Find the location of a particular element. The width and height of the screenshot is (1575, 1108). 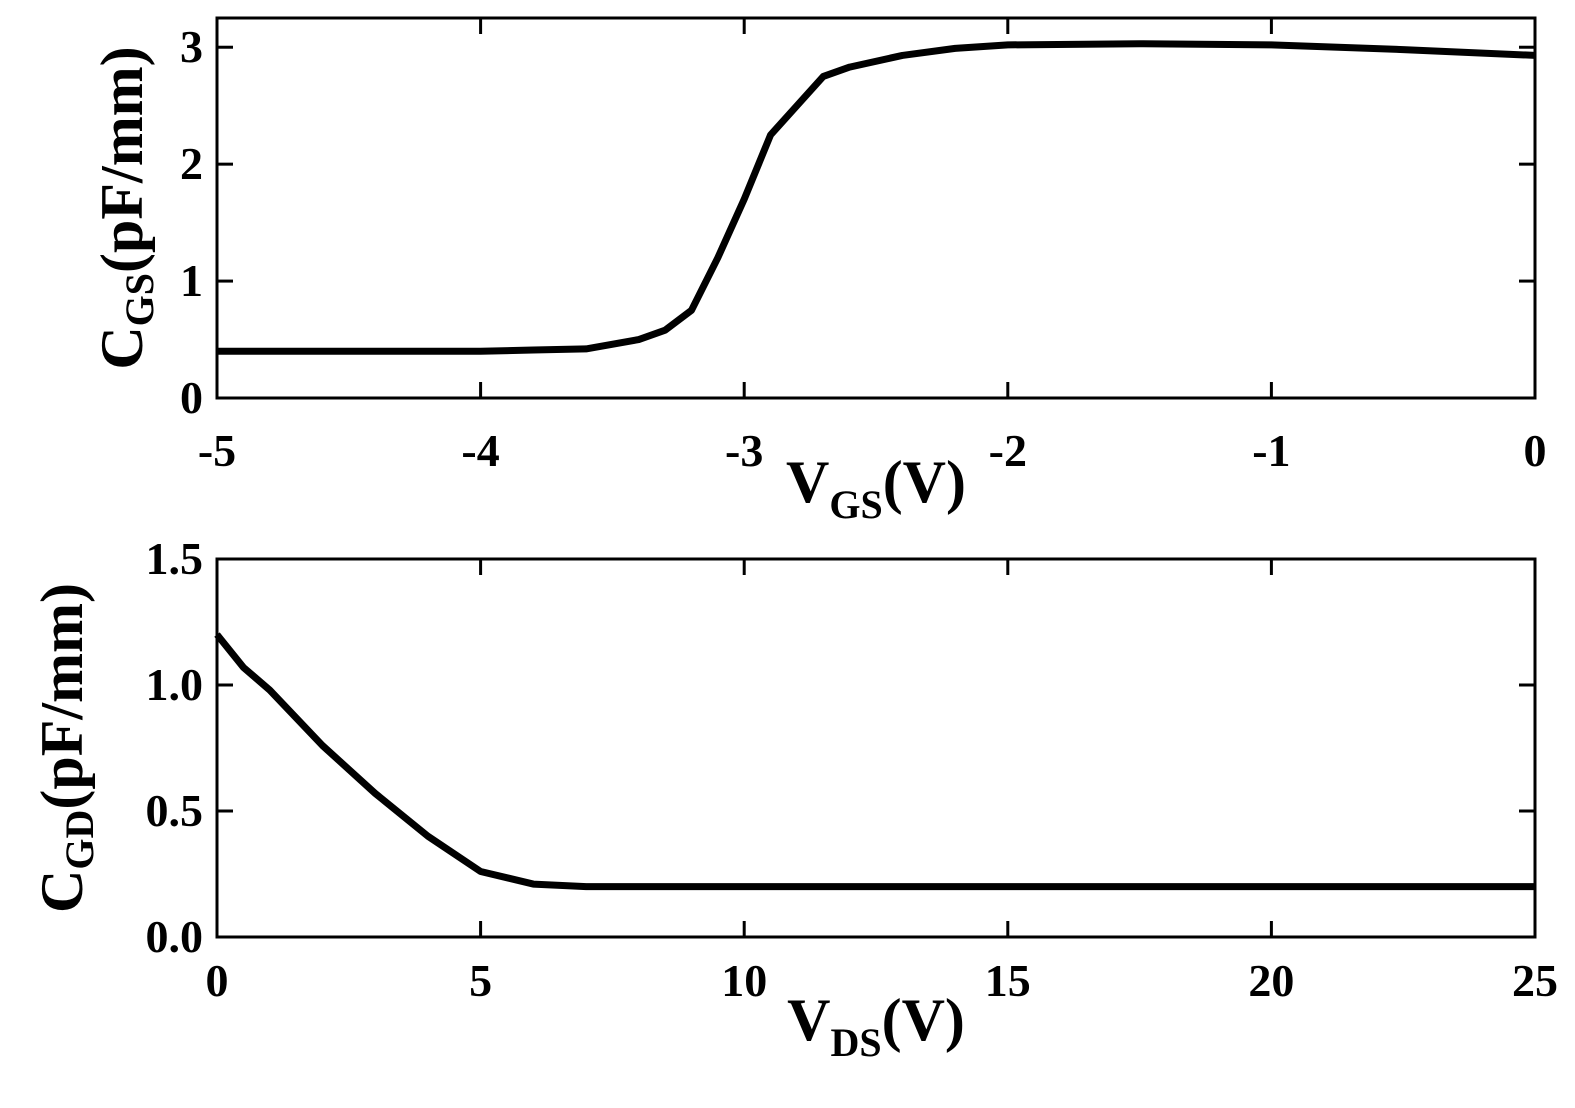

x-tick-label: -3 is located at coordinates (744, 450).